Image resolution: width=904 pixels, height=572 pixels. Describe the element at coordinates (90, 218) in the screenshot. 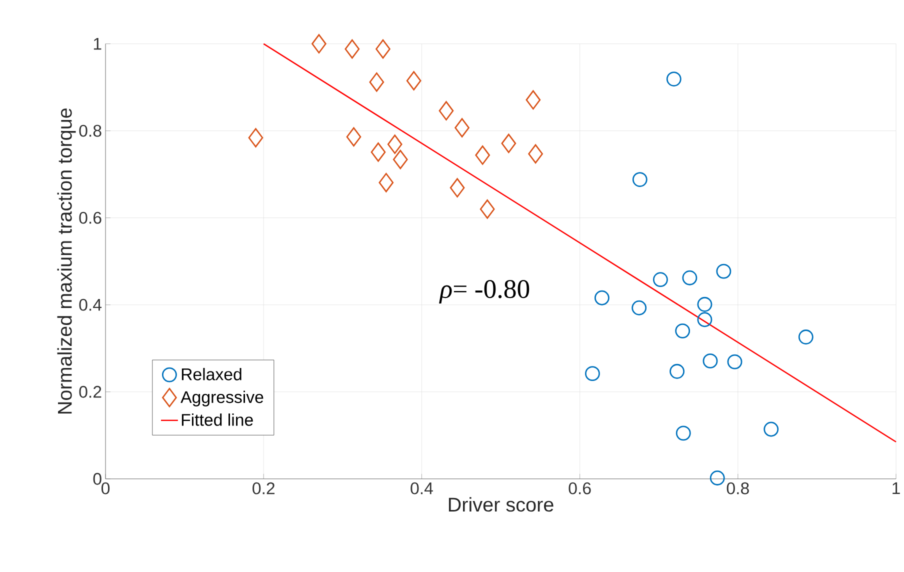

I see `y-tick-label: 0.6` at that location.